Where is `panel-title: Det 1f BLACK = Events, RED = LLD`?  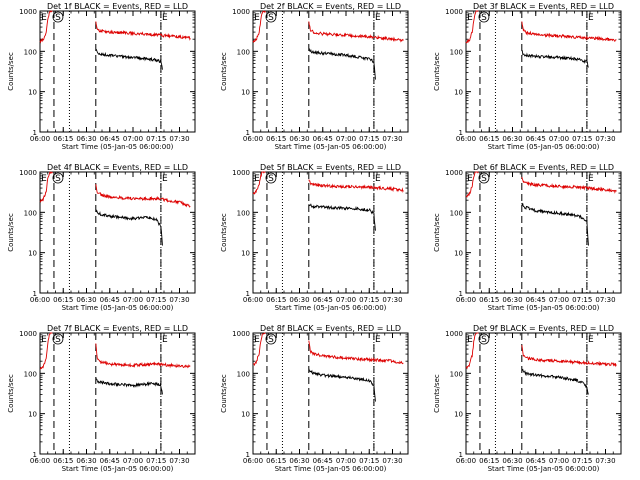
panel-title: Det 1f BLACK = Events, RED = LLD is located at coordinates (117, 6).